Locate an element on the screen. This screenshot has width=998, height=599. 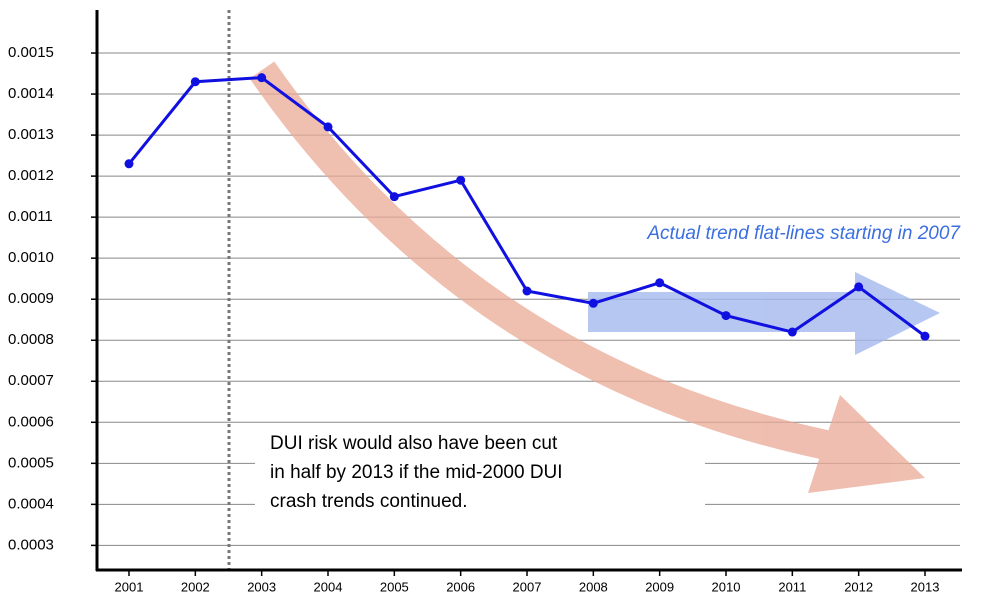
x-tick-label: 2005 is located at coordinates (394, 586).